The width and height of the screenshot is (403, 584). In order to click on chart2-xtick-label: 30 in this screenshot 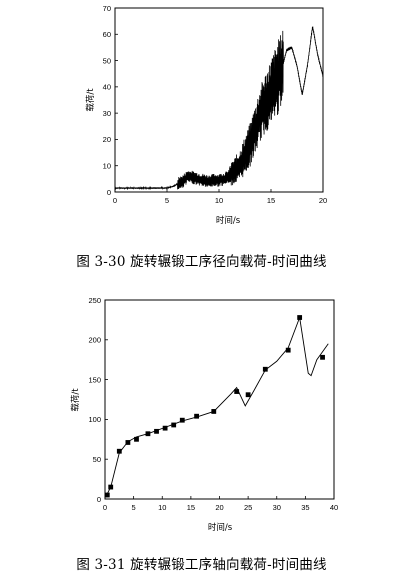, I will do `click(277, 507)`.